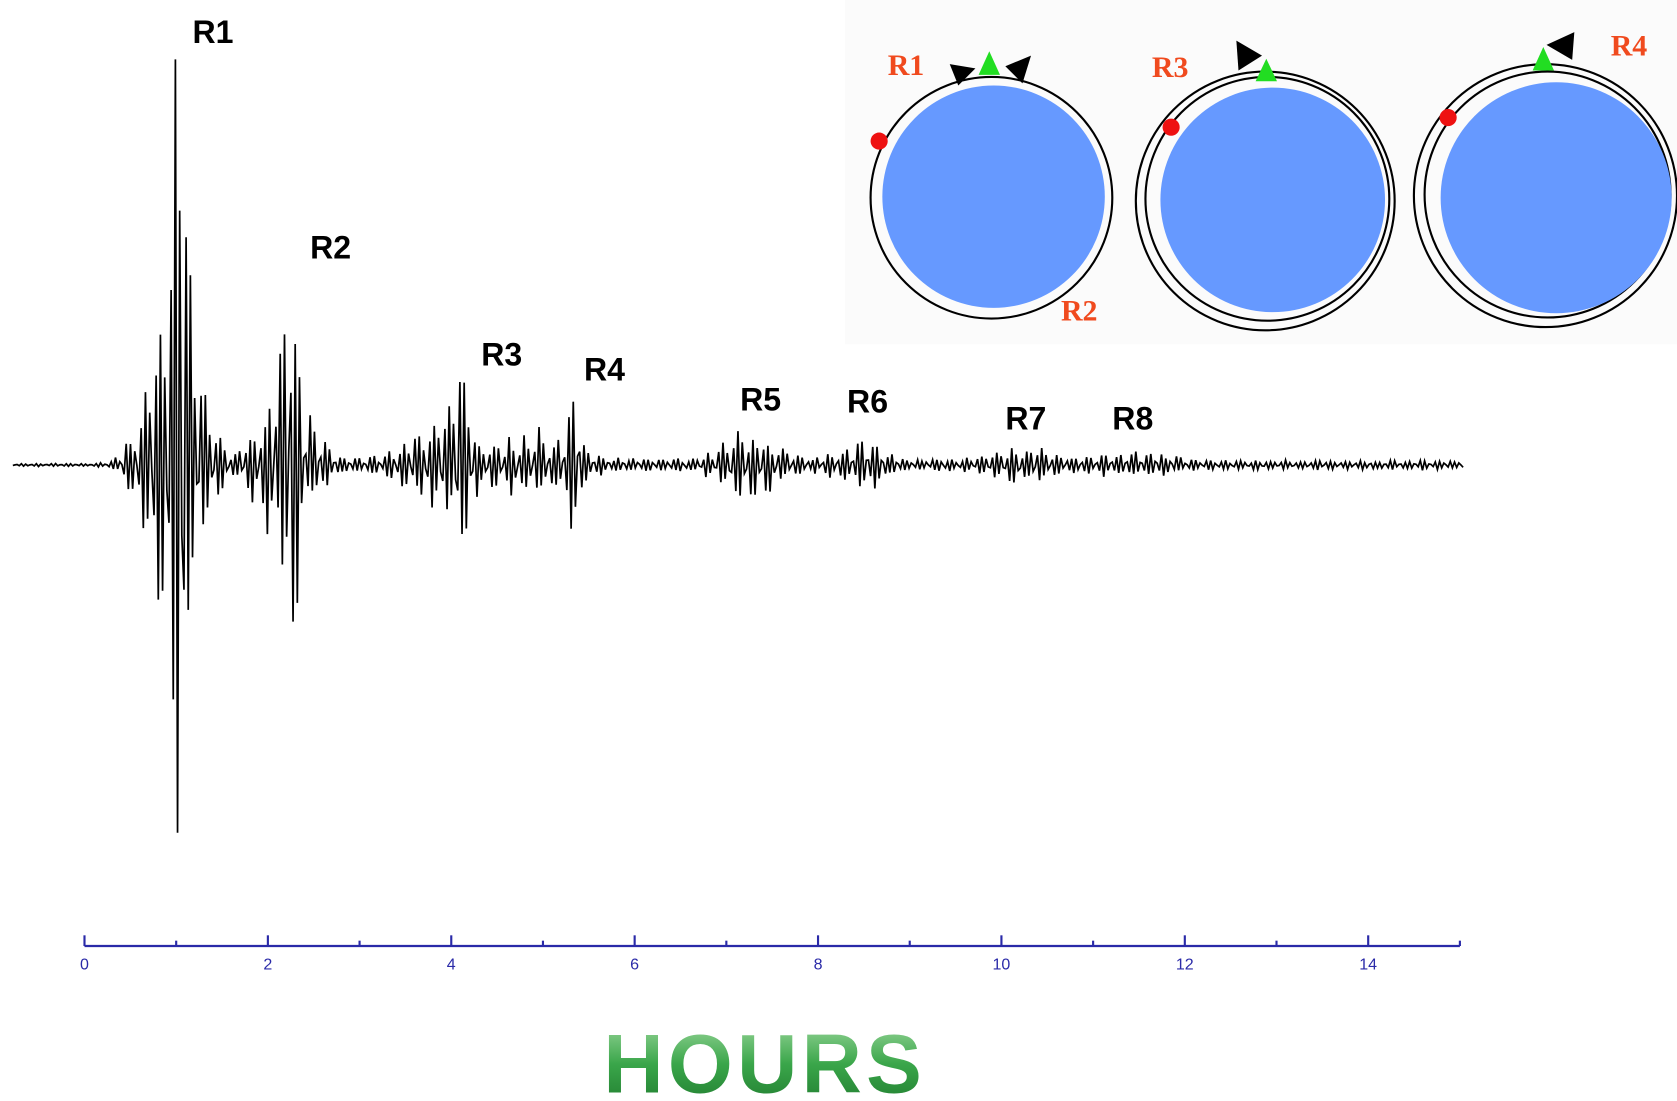 The height and width of the screenshot is (1101, 1677). What do you see at coordinates (1132, 419) in the screenshot?
I see `phase-label: R8` at bounding box center [1132, 419].